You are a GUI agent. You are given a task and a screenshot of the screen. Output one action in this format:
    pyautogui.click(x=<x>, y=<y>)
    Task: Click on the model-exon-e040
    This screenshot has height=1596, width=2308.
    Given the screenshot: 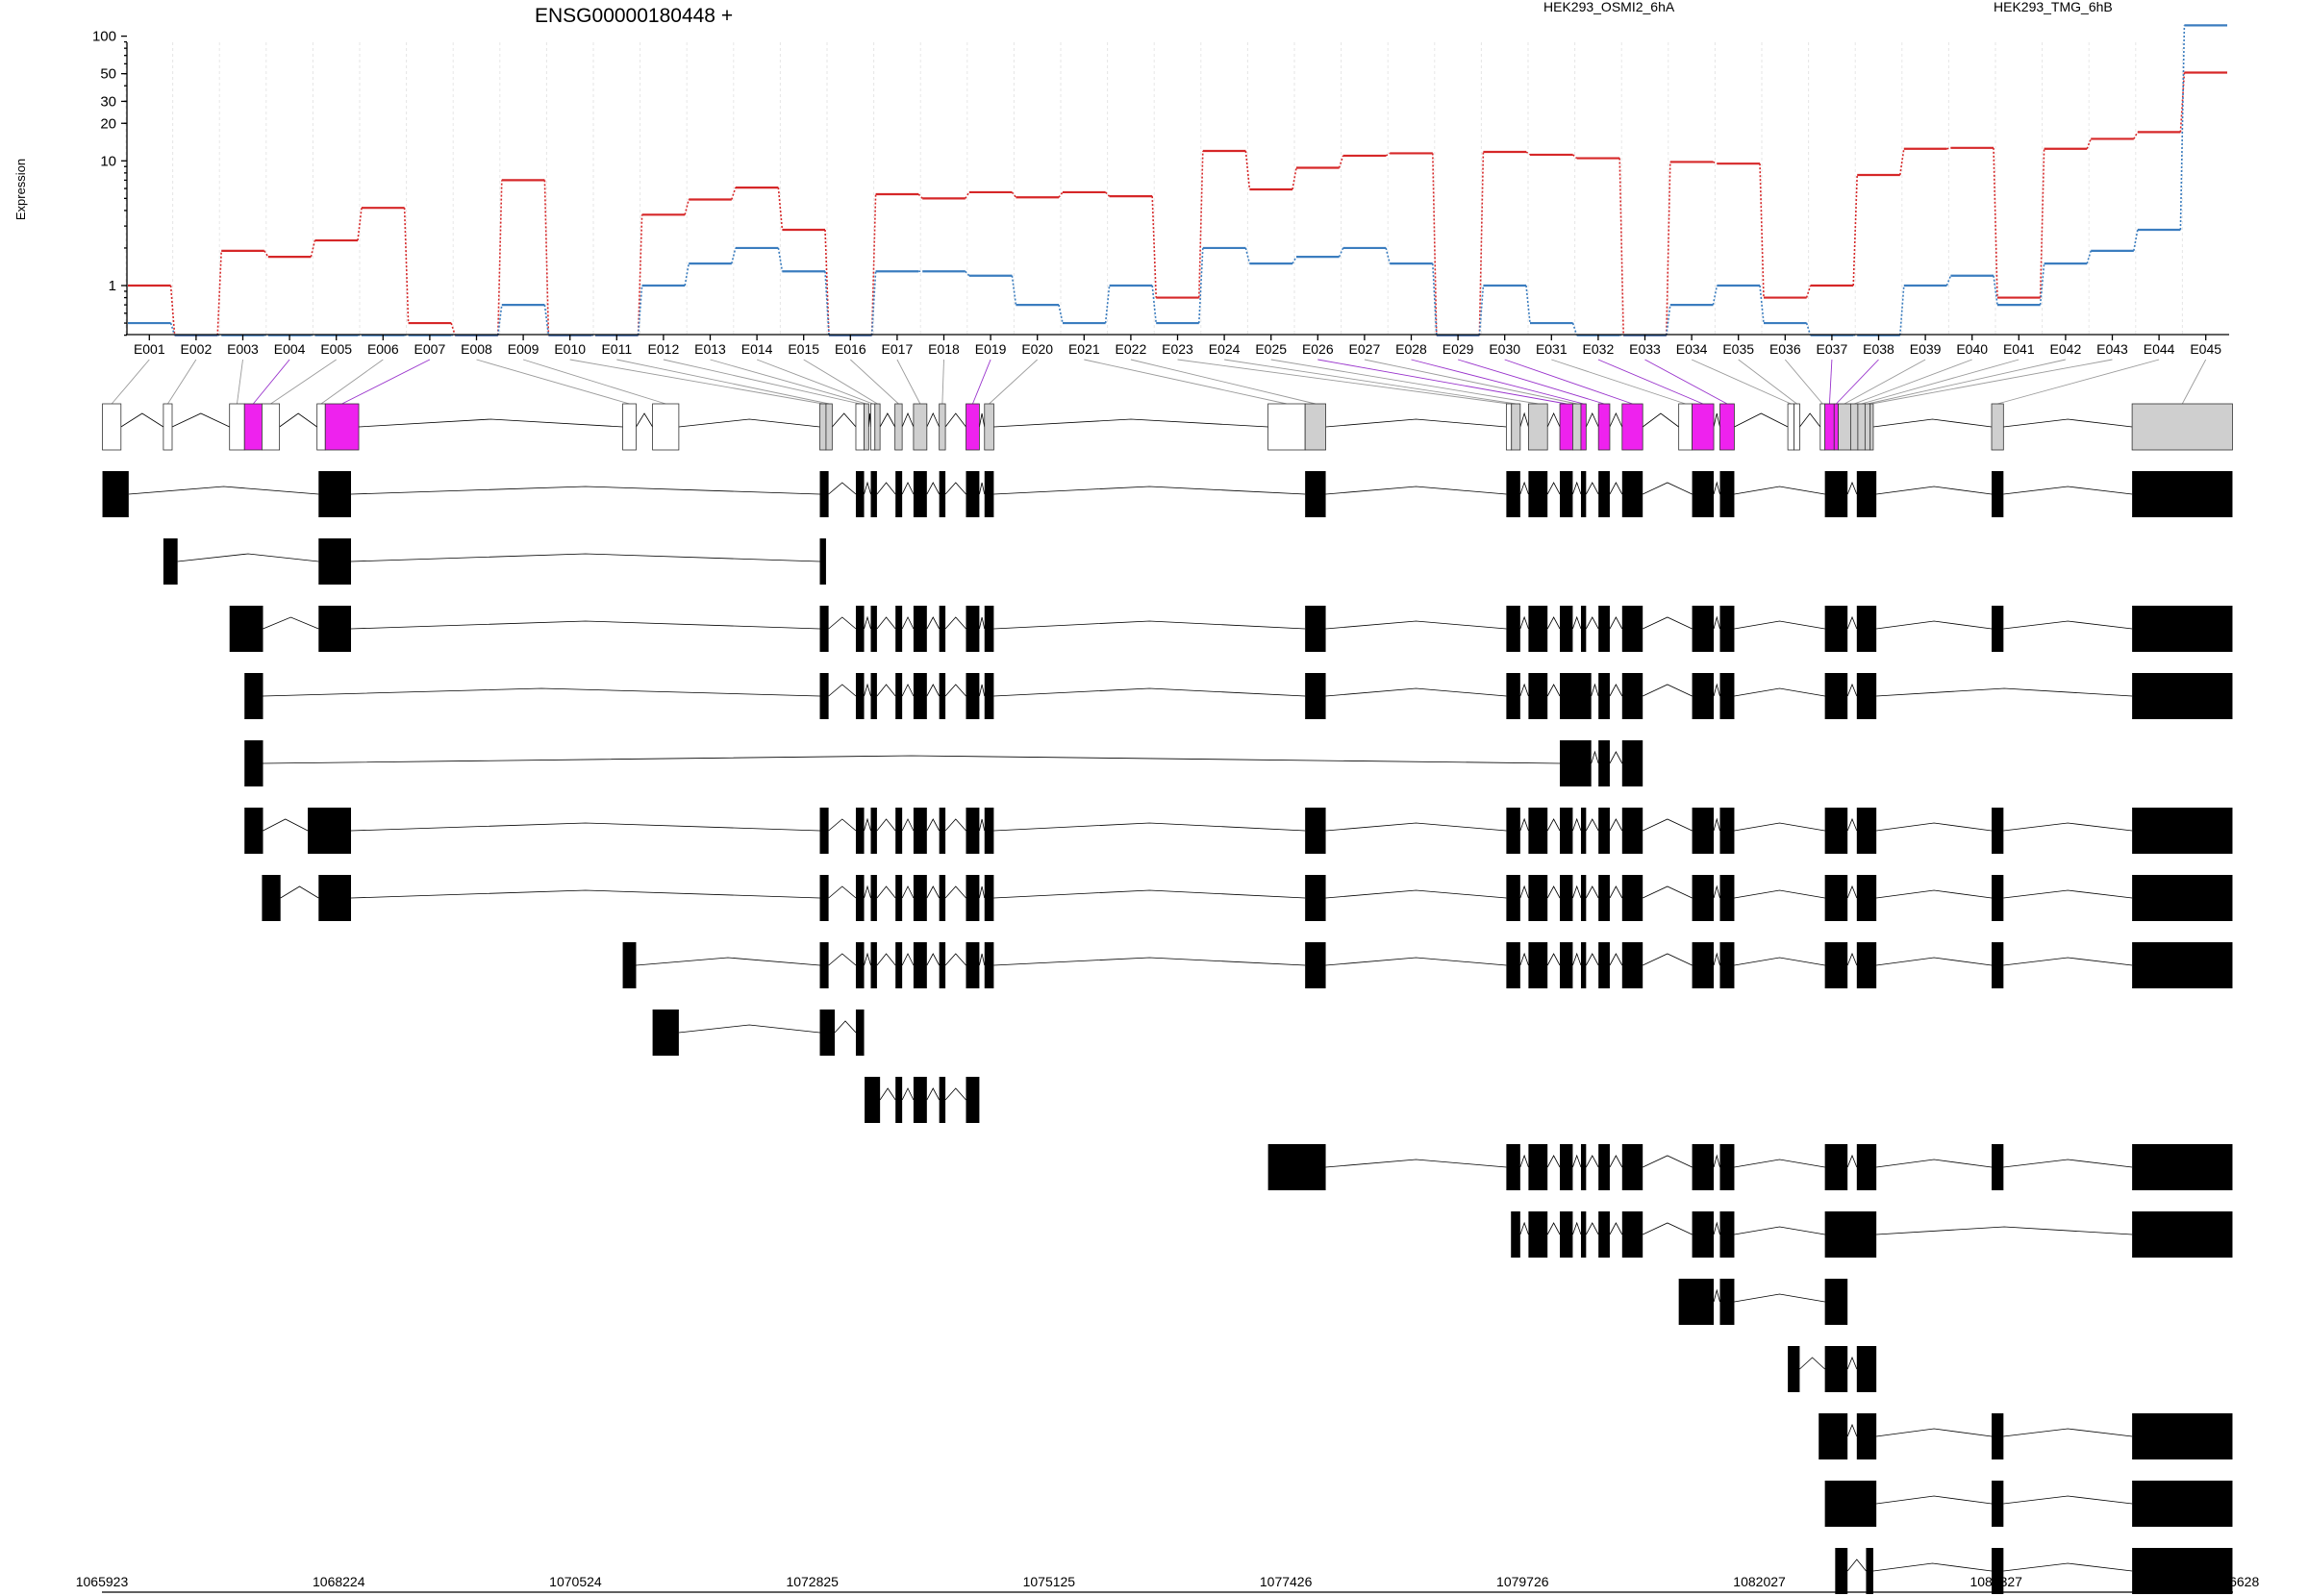 What is the action you would take?
    pyautogui.click(x=1854, y=427)
    